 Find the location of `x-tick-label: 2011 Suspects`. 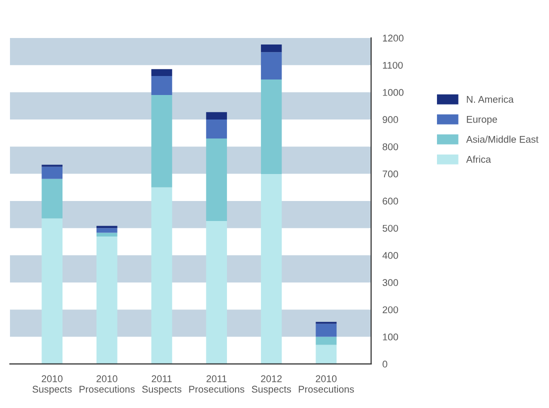

x-tick-label: 2011 Suspects is located at coordinates (162, 385).